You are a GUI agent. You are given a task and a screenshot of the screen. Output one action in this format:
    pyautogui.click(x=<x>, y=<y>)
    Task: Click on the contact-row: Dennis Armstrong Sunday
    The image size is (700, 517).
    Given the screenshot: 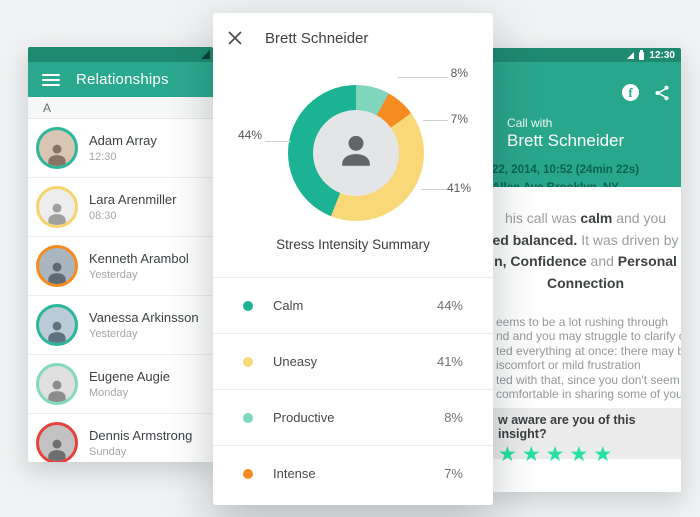 What is the action you would take?
    pyautogui.click(x=120, y=438)
    